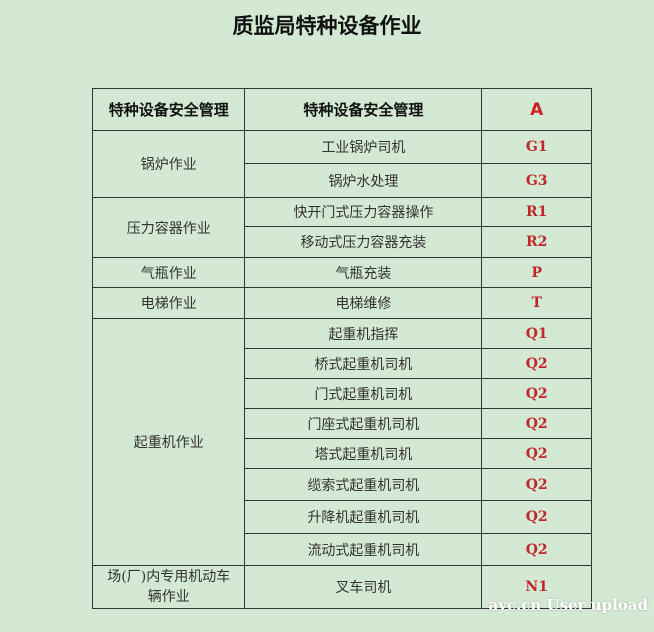 Image resolution: width=654 pixels, height=632 pixels. I want to click on item-code-cell: T, so click(536, 303).